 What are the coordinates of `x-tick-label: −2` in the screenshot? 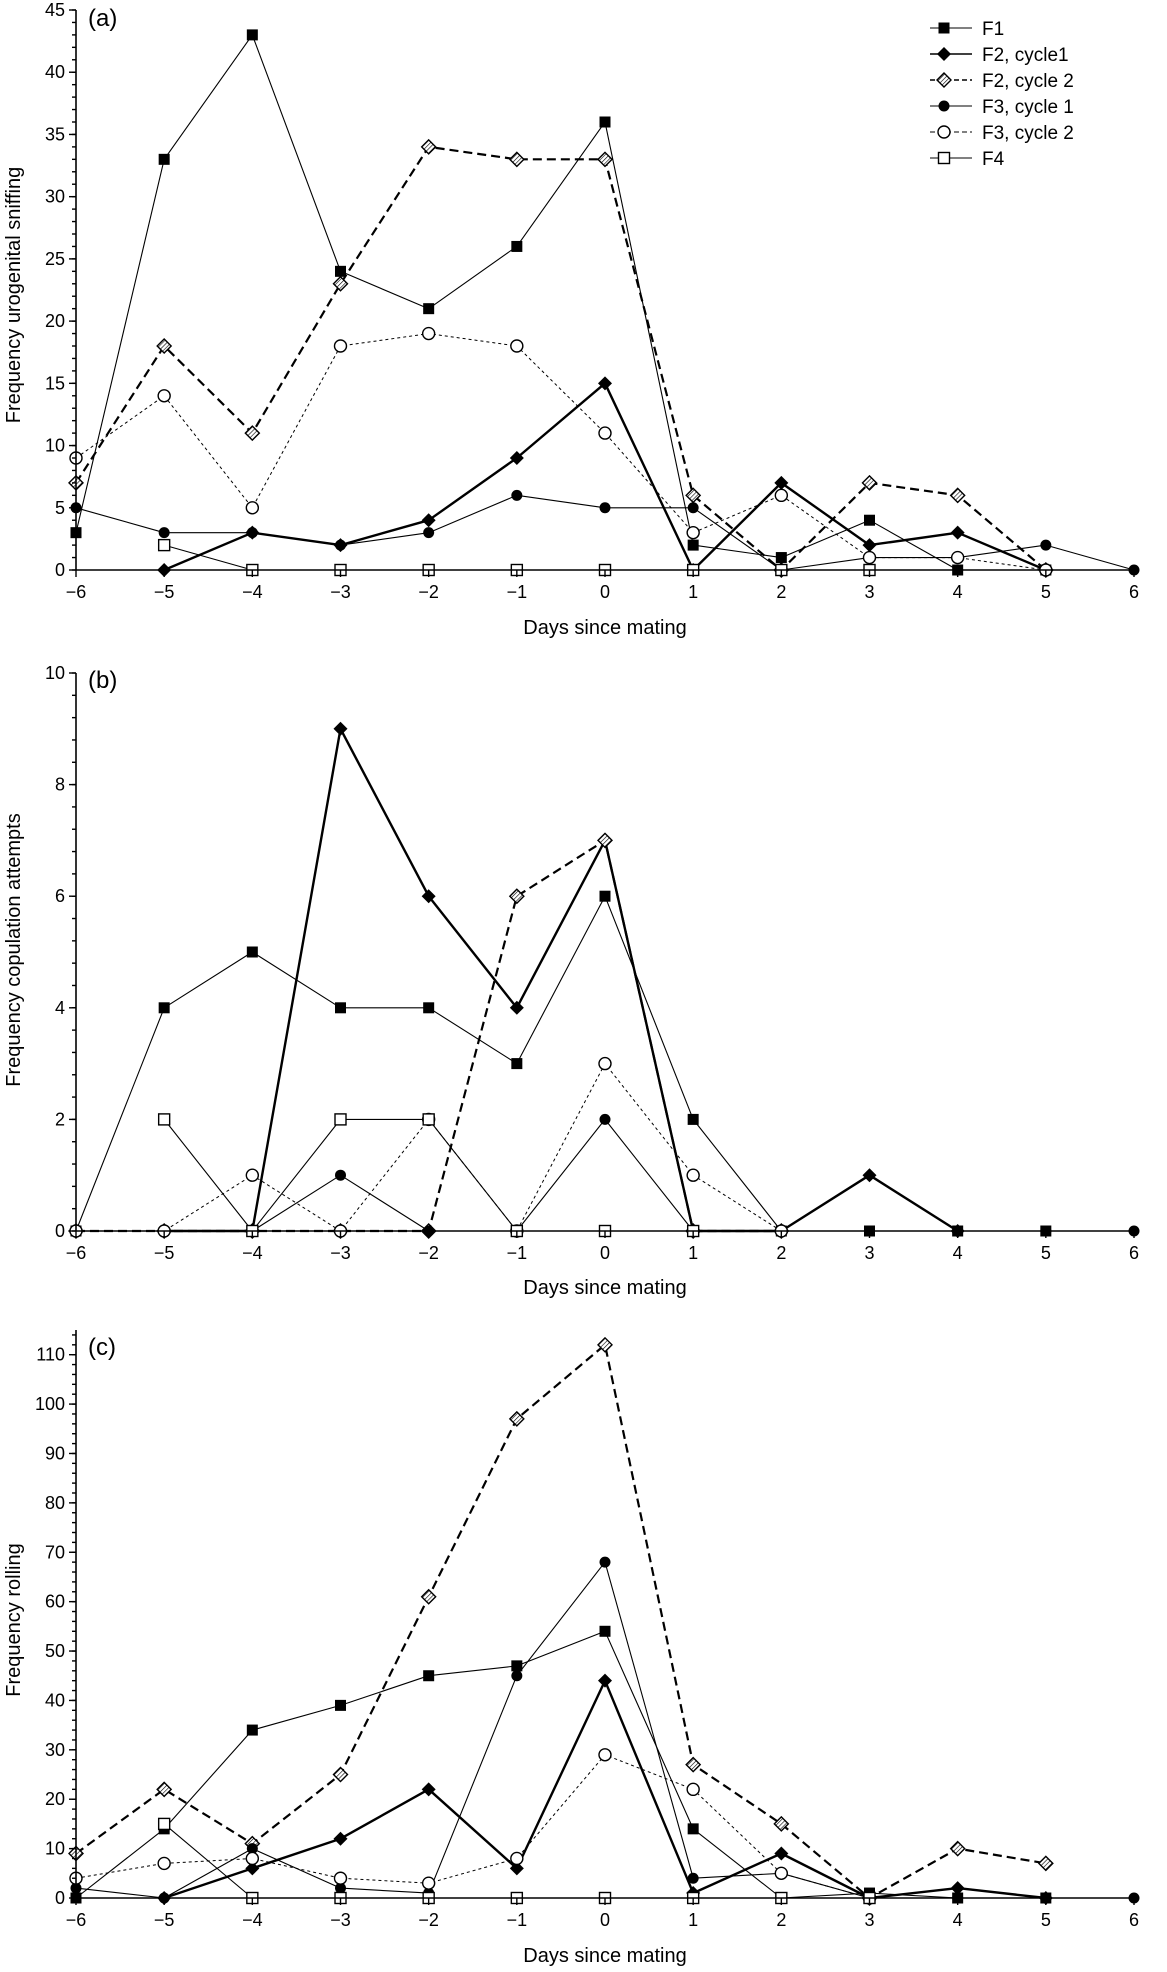 It's located at (428, 592).